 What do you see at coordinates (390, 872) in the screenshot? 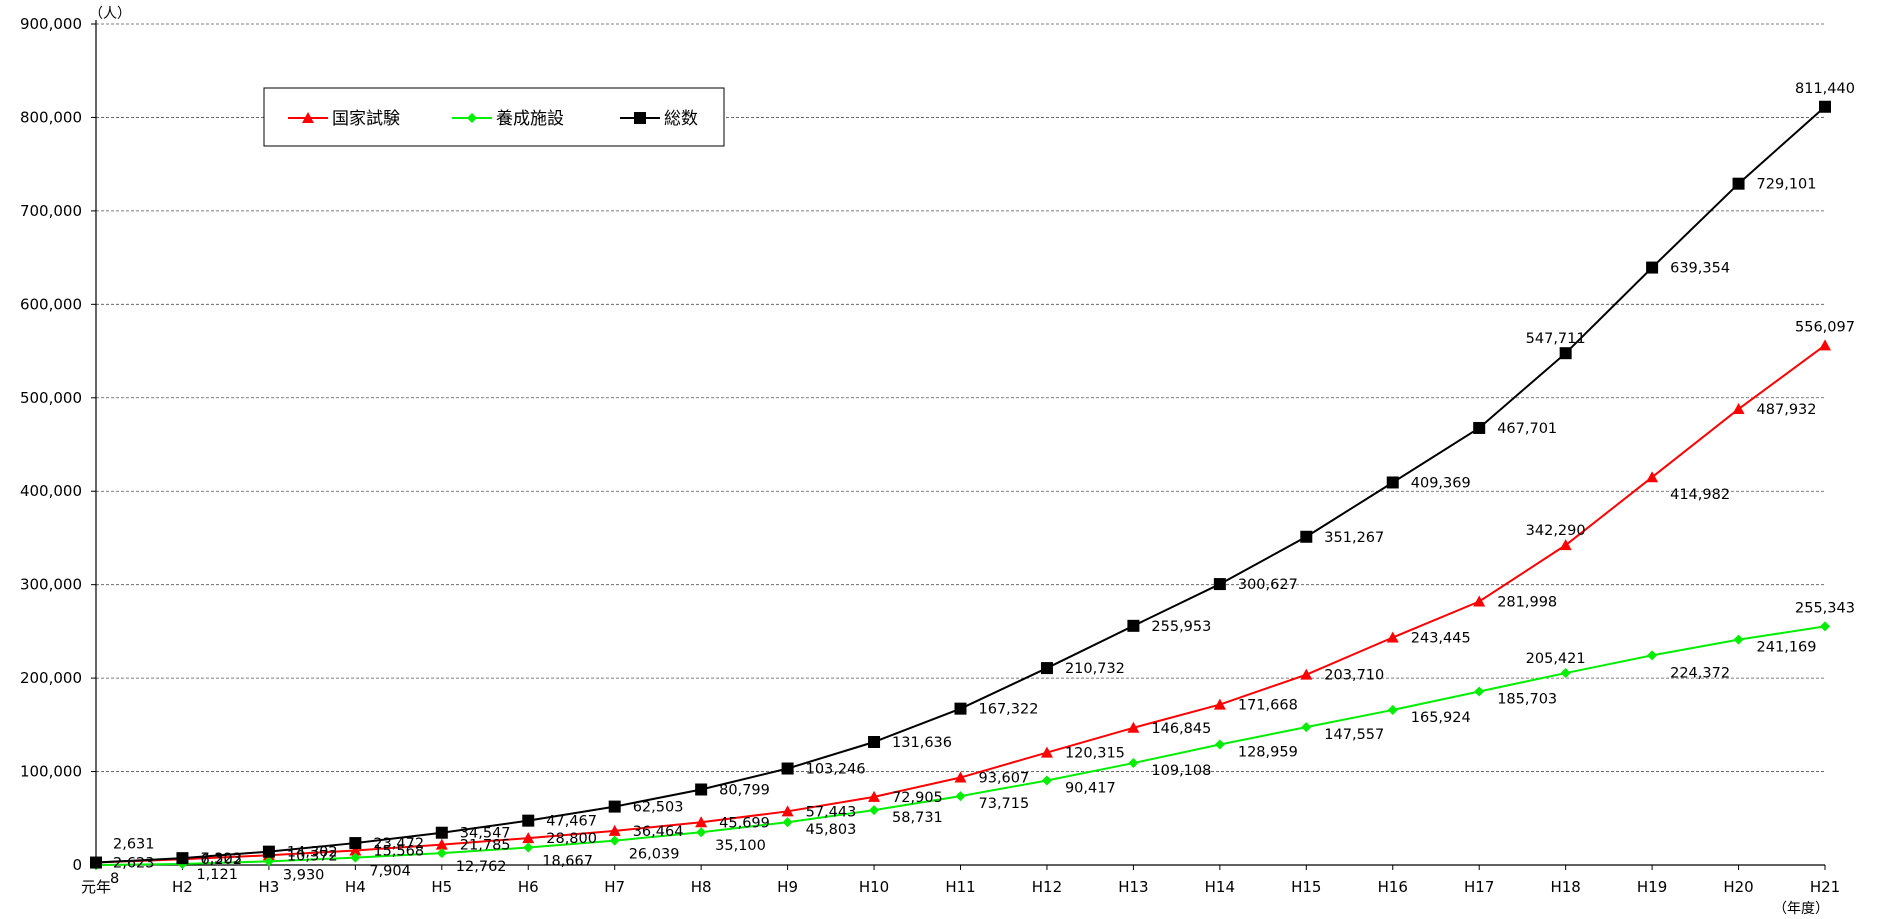
I see `data-label: 7,904` at bounding box center [390, 872].